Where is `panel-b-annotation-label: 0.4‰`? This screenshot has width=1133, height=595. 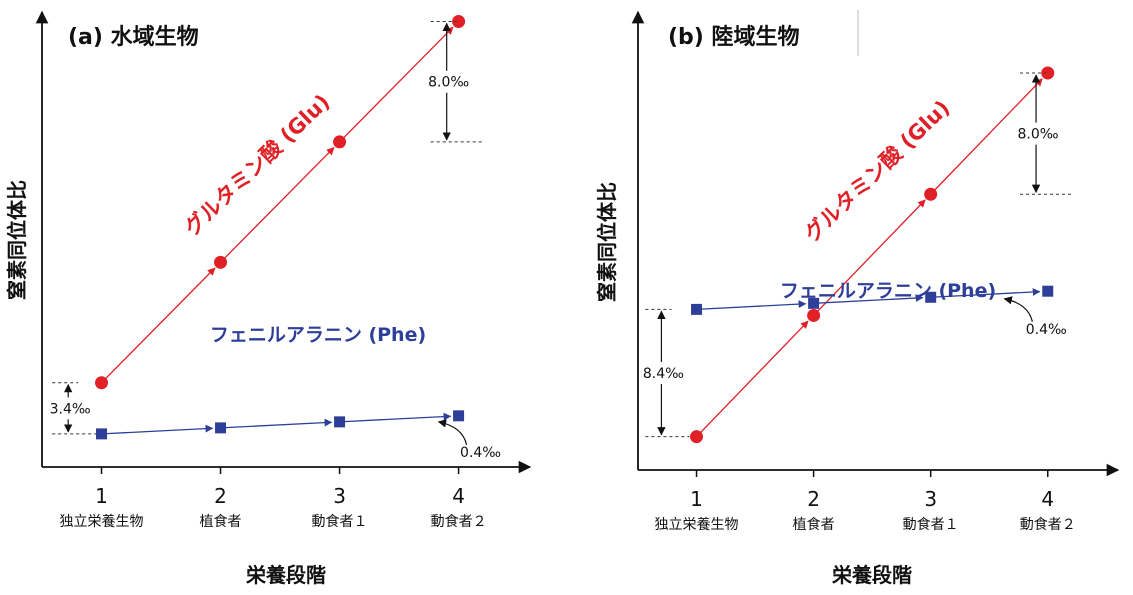 panel-b-annotation-label: 0.4‰ is located at coordinates (1046, 330).